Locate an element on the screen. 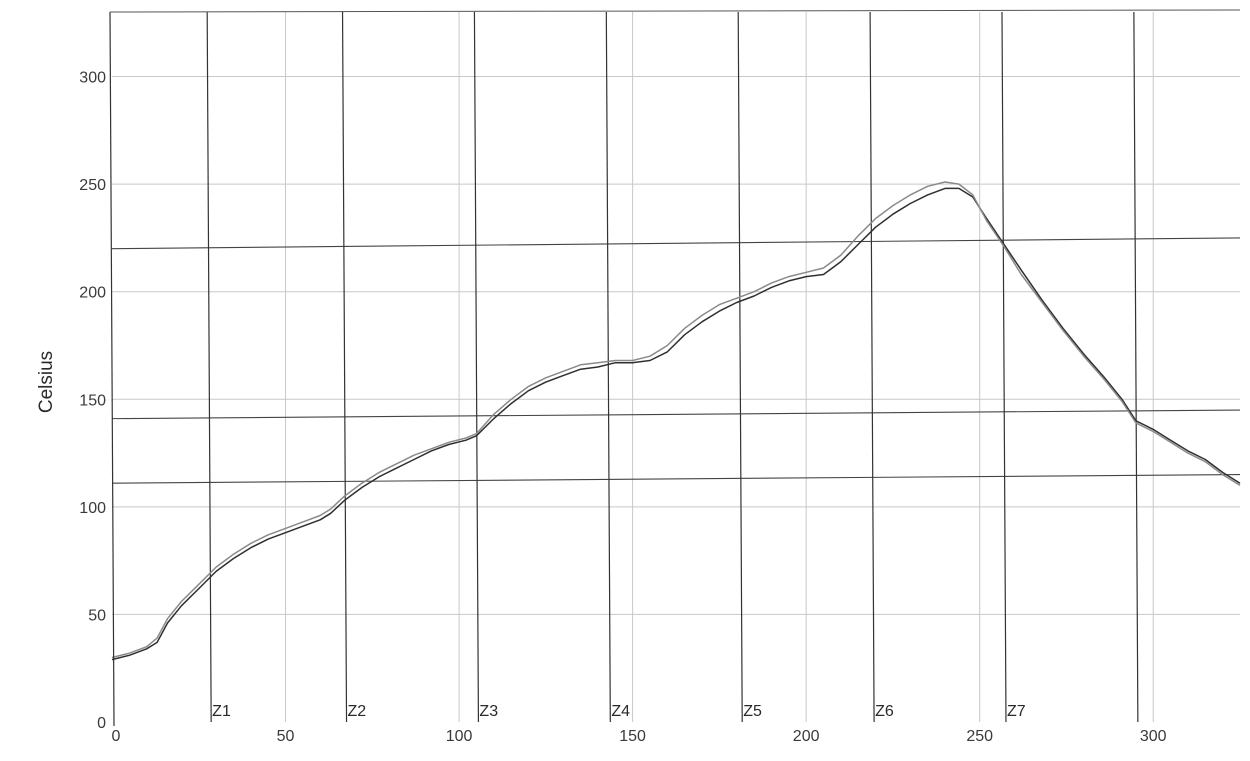  plot-top-border is located at coordinates (675, 11).